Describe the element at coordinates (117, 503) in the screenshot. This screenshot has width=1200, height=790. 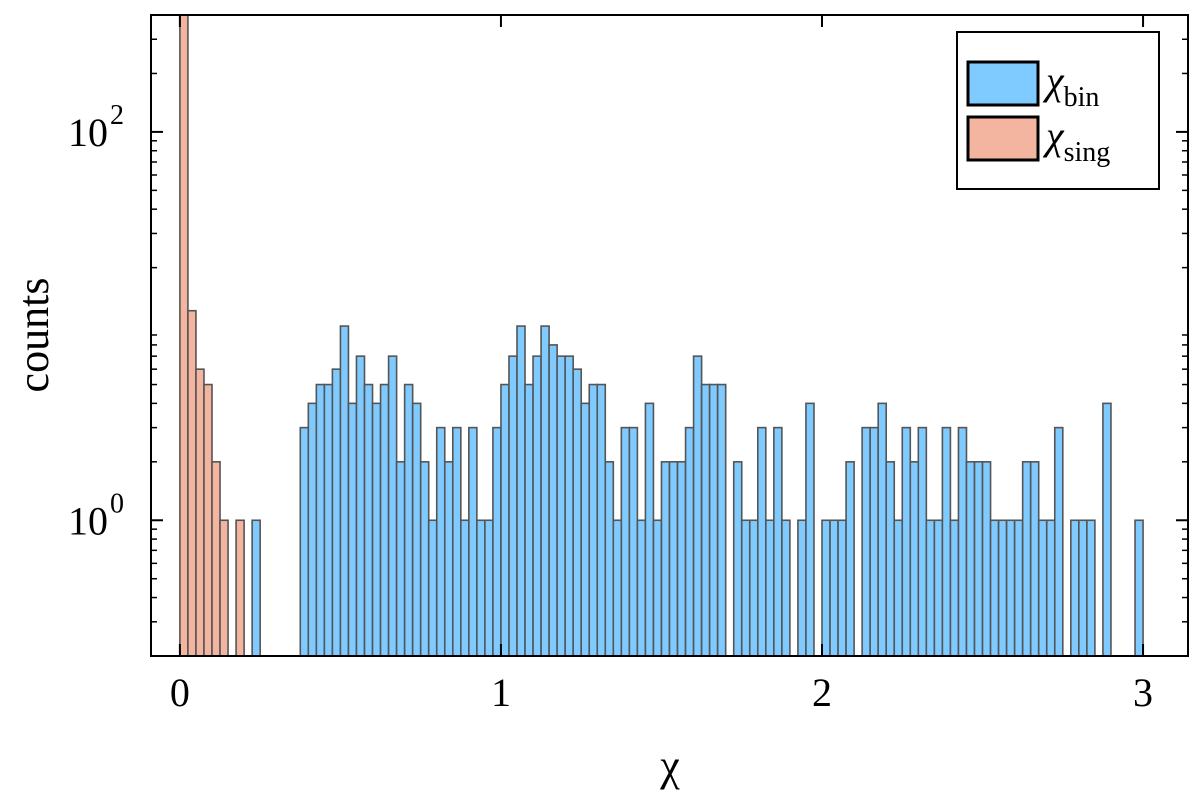
I see `y-tick-exponent: 0` at that location.